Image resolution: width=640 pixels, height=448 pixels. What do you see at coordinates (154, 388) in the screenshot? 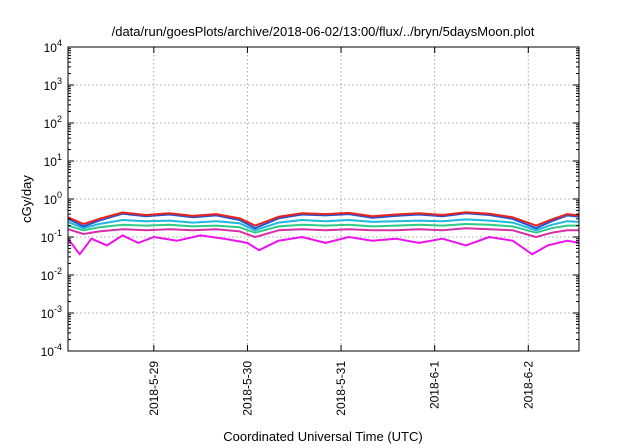
I see `x-tick-label: 2018-5-29` at bounding box center [154, 388].